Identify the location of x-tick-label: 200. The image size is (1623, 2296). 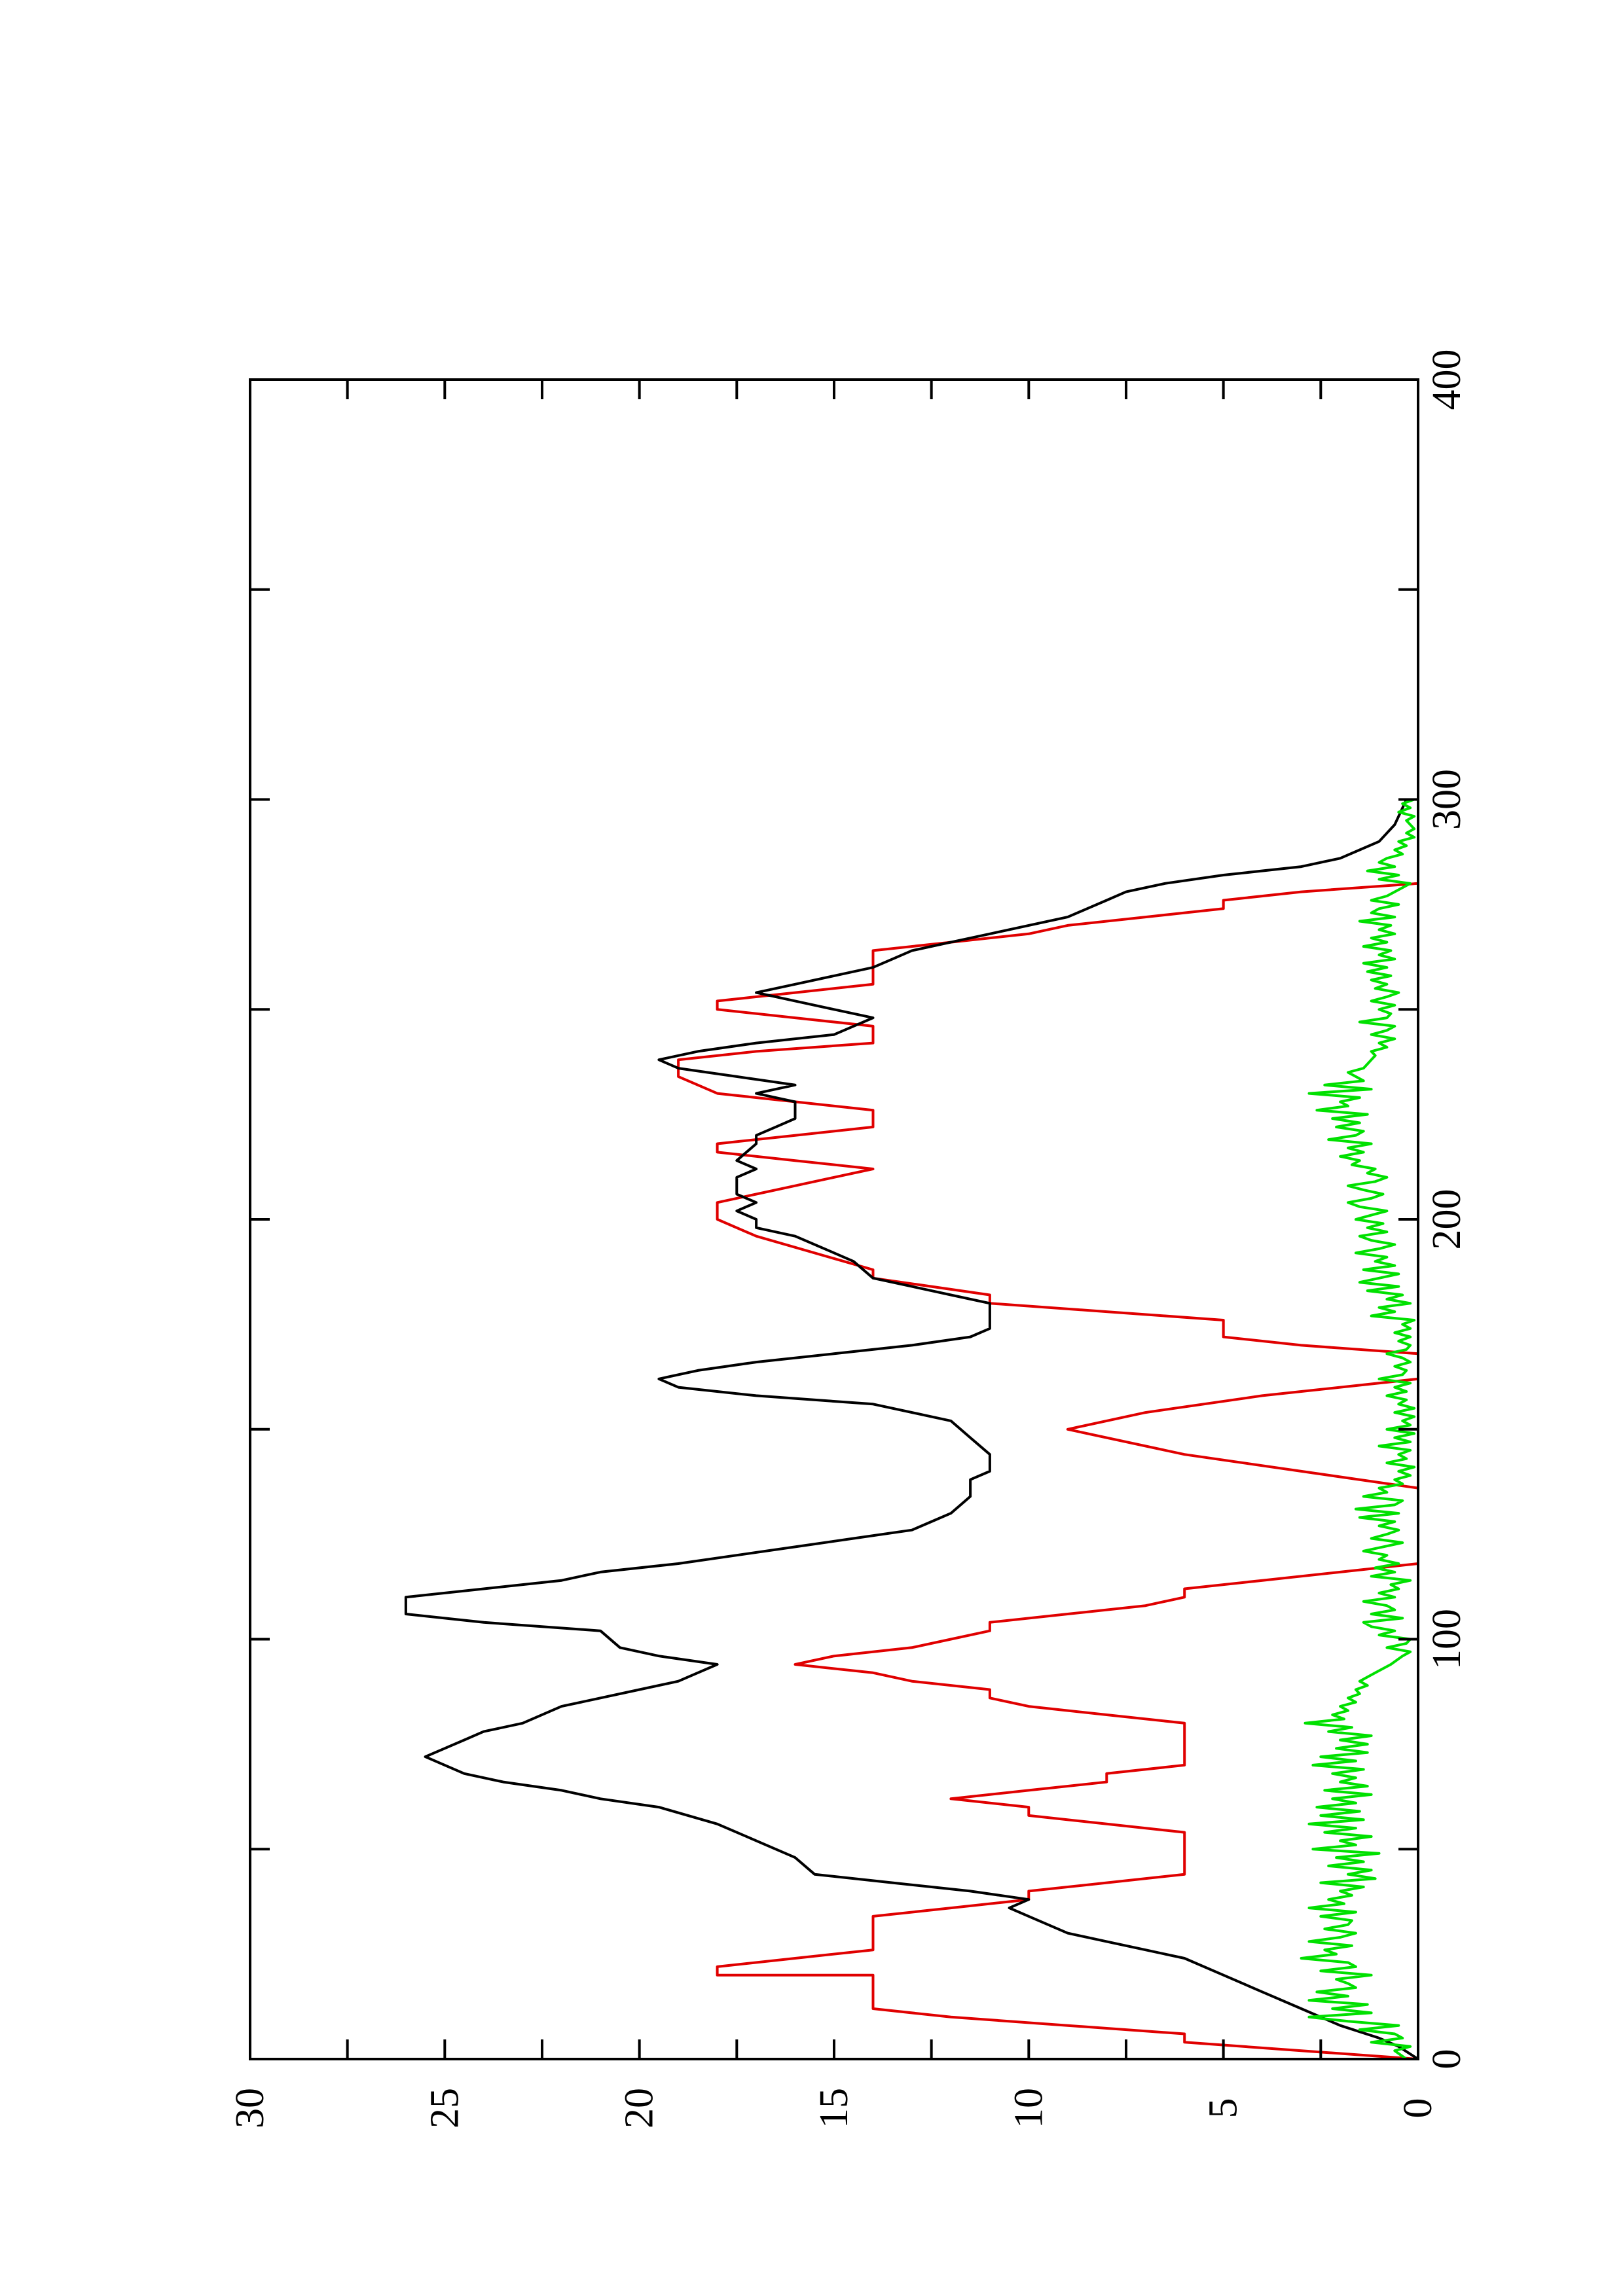
(1447, 1219).